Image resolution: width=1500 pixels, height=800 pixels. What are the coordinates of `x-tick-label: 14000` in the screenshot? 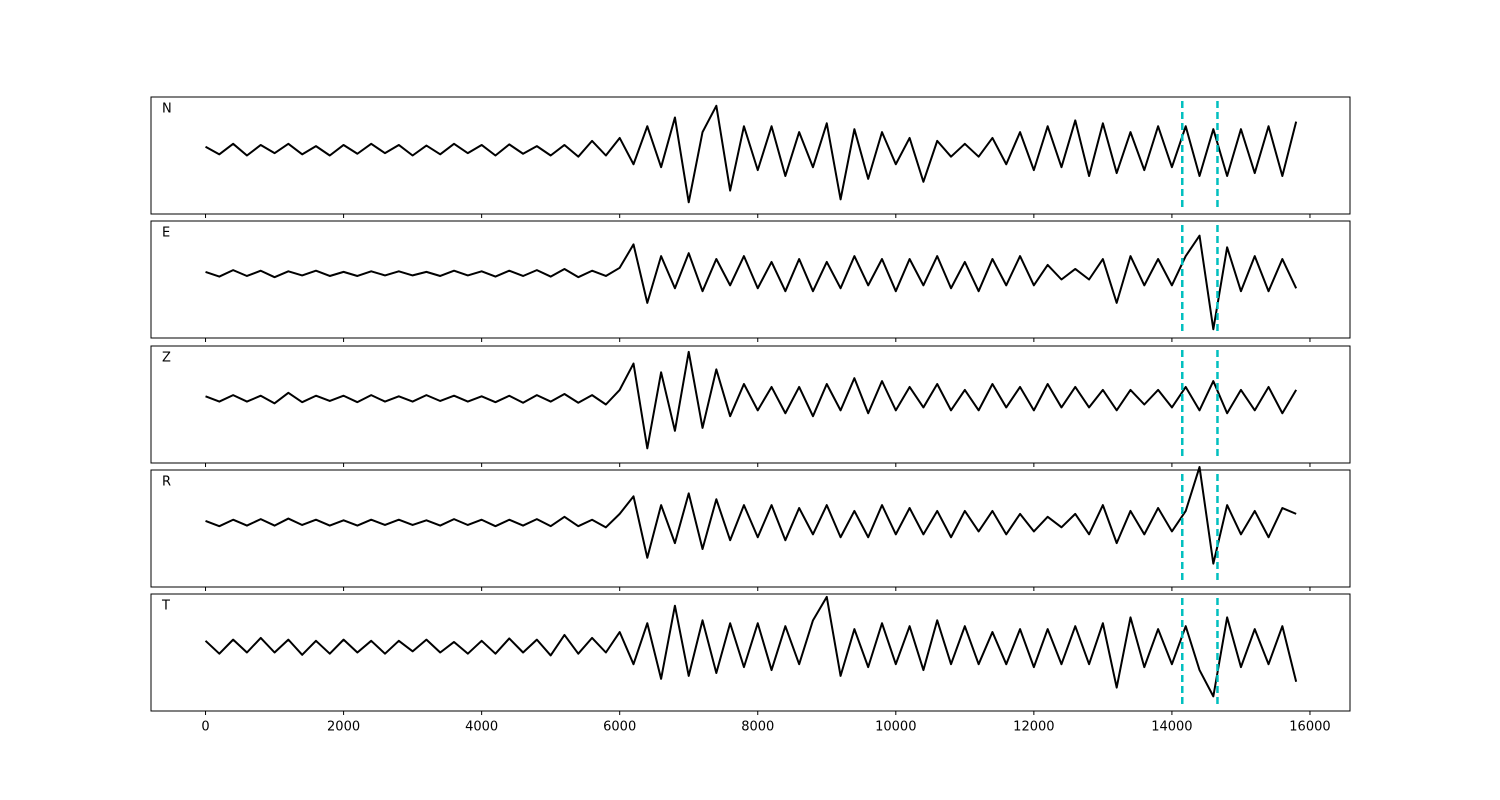 It's located at (1171, 727).